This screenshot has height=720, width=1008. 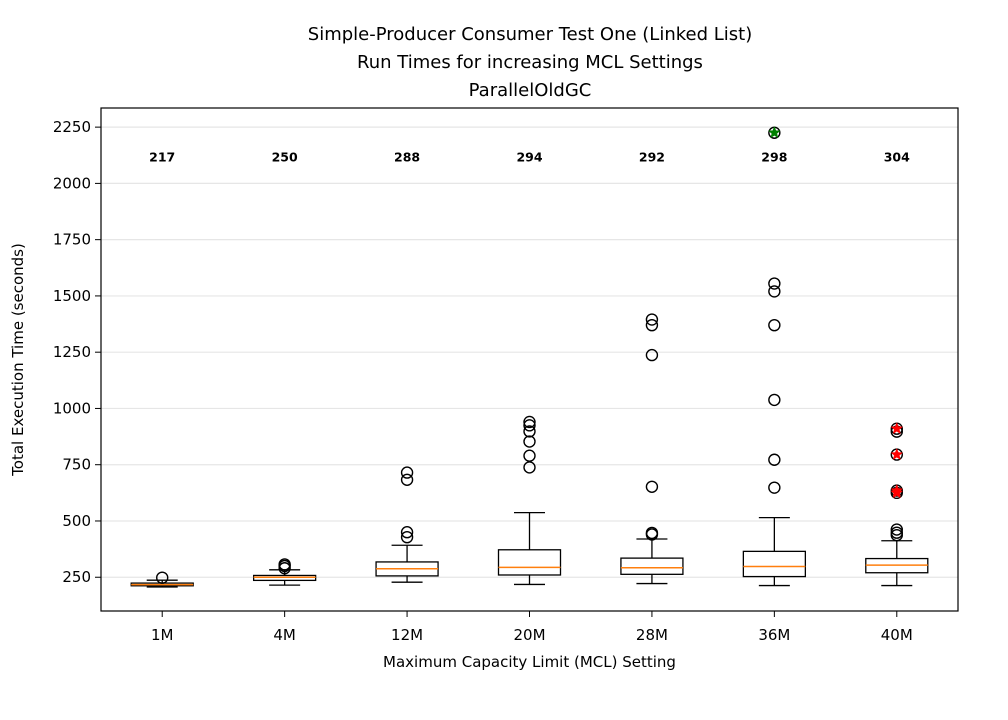 What do you see at coordinates (897, 504) in the screenshot?
I see `box-40M` at bounding box center [897, 504].